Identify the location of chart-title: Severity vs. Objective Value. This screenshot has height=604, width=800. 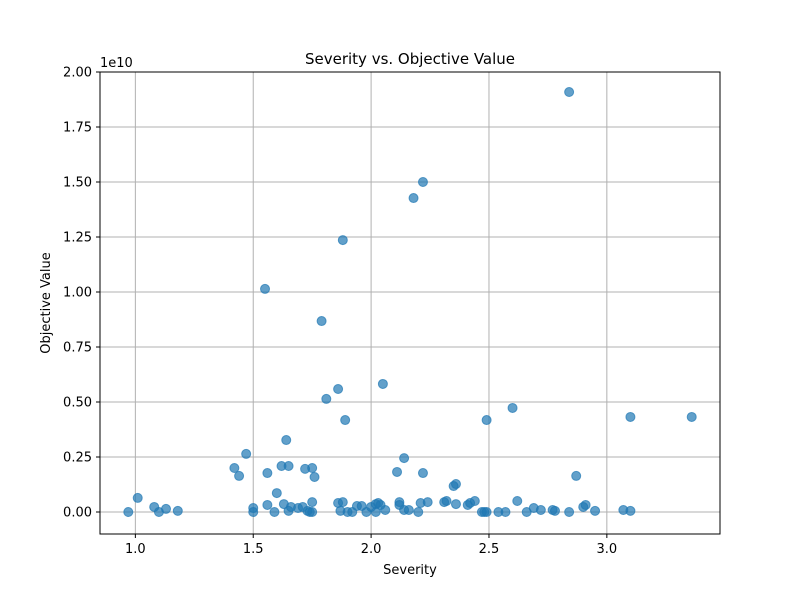
(410, 59).